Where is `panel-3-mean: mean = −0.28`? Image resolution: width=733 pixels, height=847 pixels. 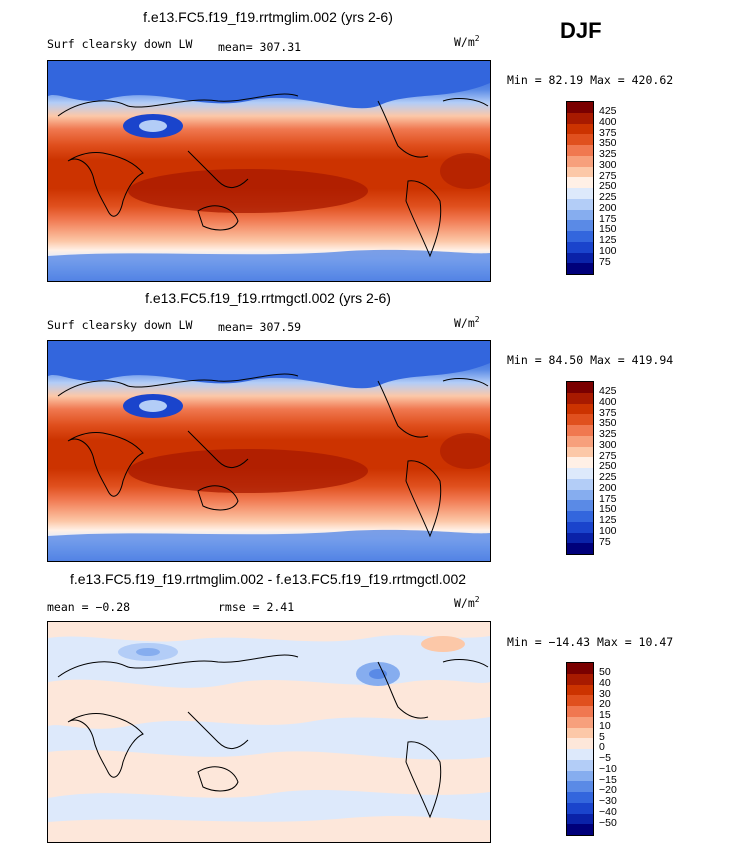 panel-3-mean: mean = −0.28 is located at coordinates (89, 607).